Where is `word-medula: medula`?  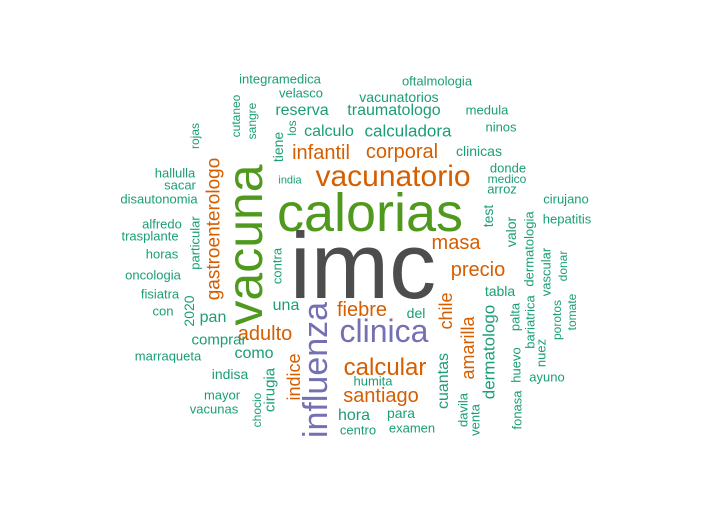 word-medula: medula is located at coordinates (487, 110).